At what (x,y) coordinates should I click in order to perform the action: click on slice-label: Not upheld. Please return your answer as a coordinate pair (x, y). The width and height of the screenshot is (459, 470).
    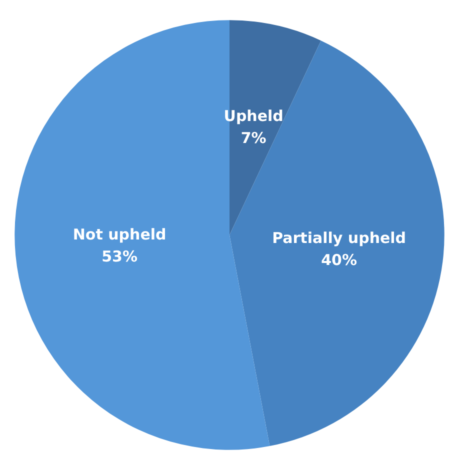
    Looking at the image, I should click on (119, 234).